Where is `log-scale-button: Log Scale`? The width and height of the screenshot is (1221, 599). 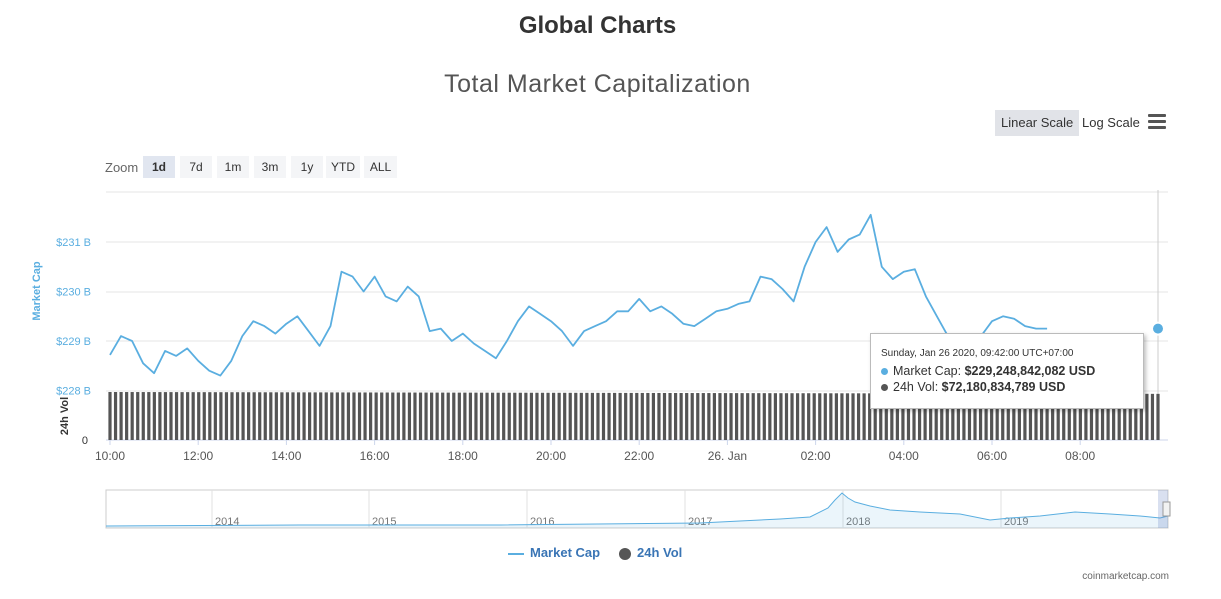 log-scale-button: Log Scale is located at coordinates (1111, 122).